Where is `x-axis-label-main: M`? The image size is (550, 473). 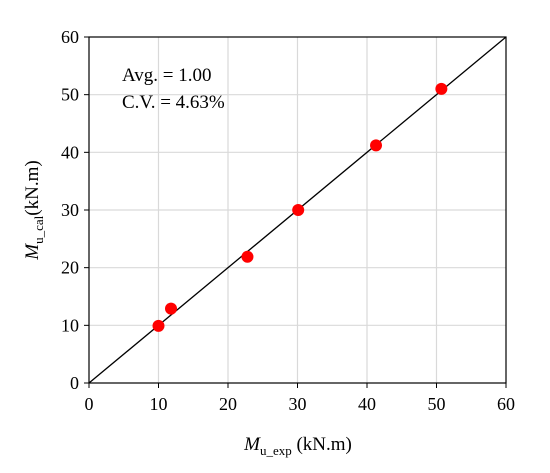
x-axis-label-main: M is located at coordinates (252, 444).